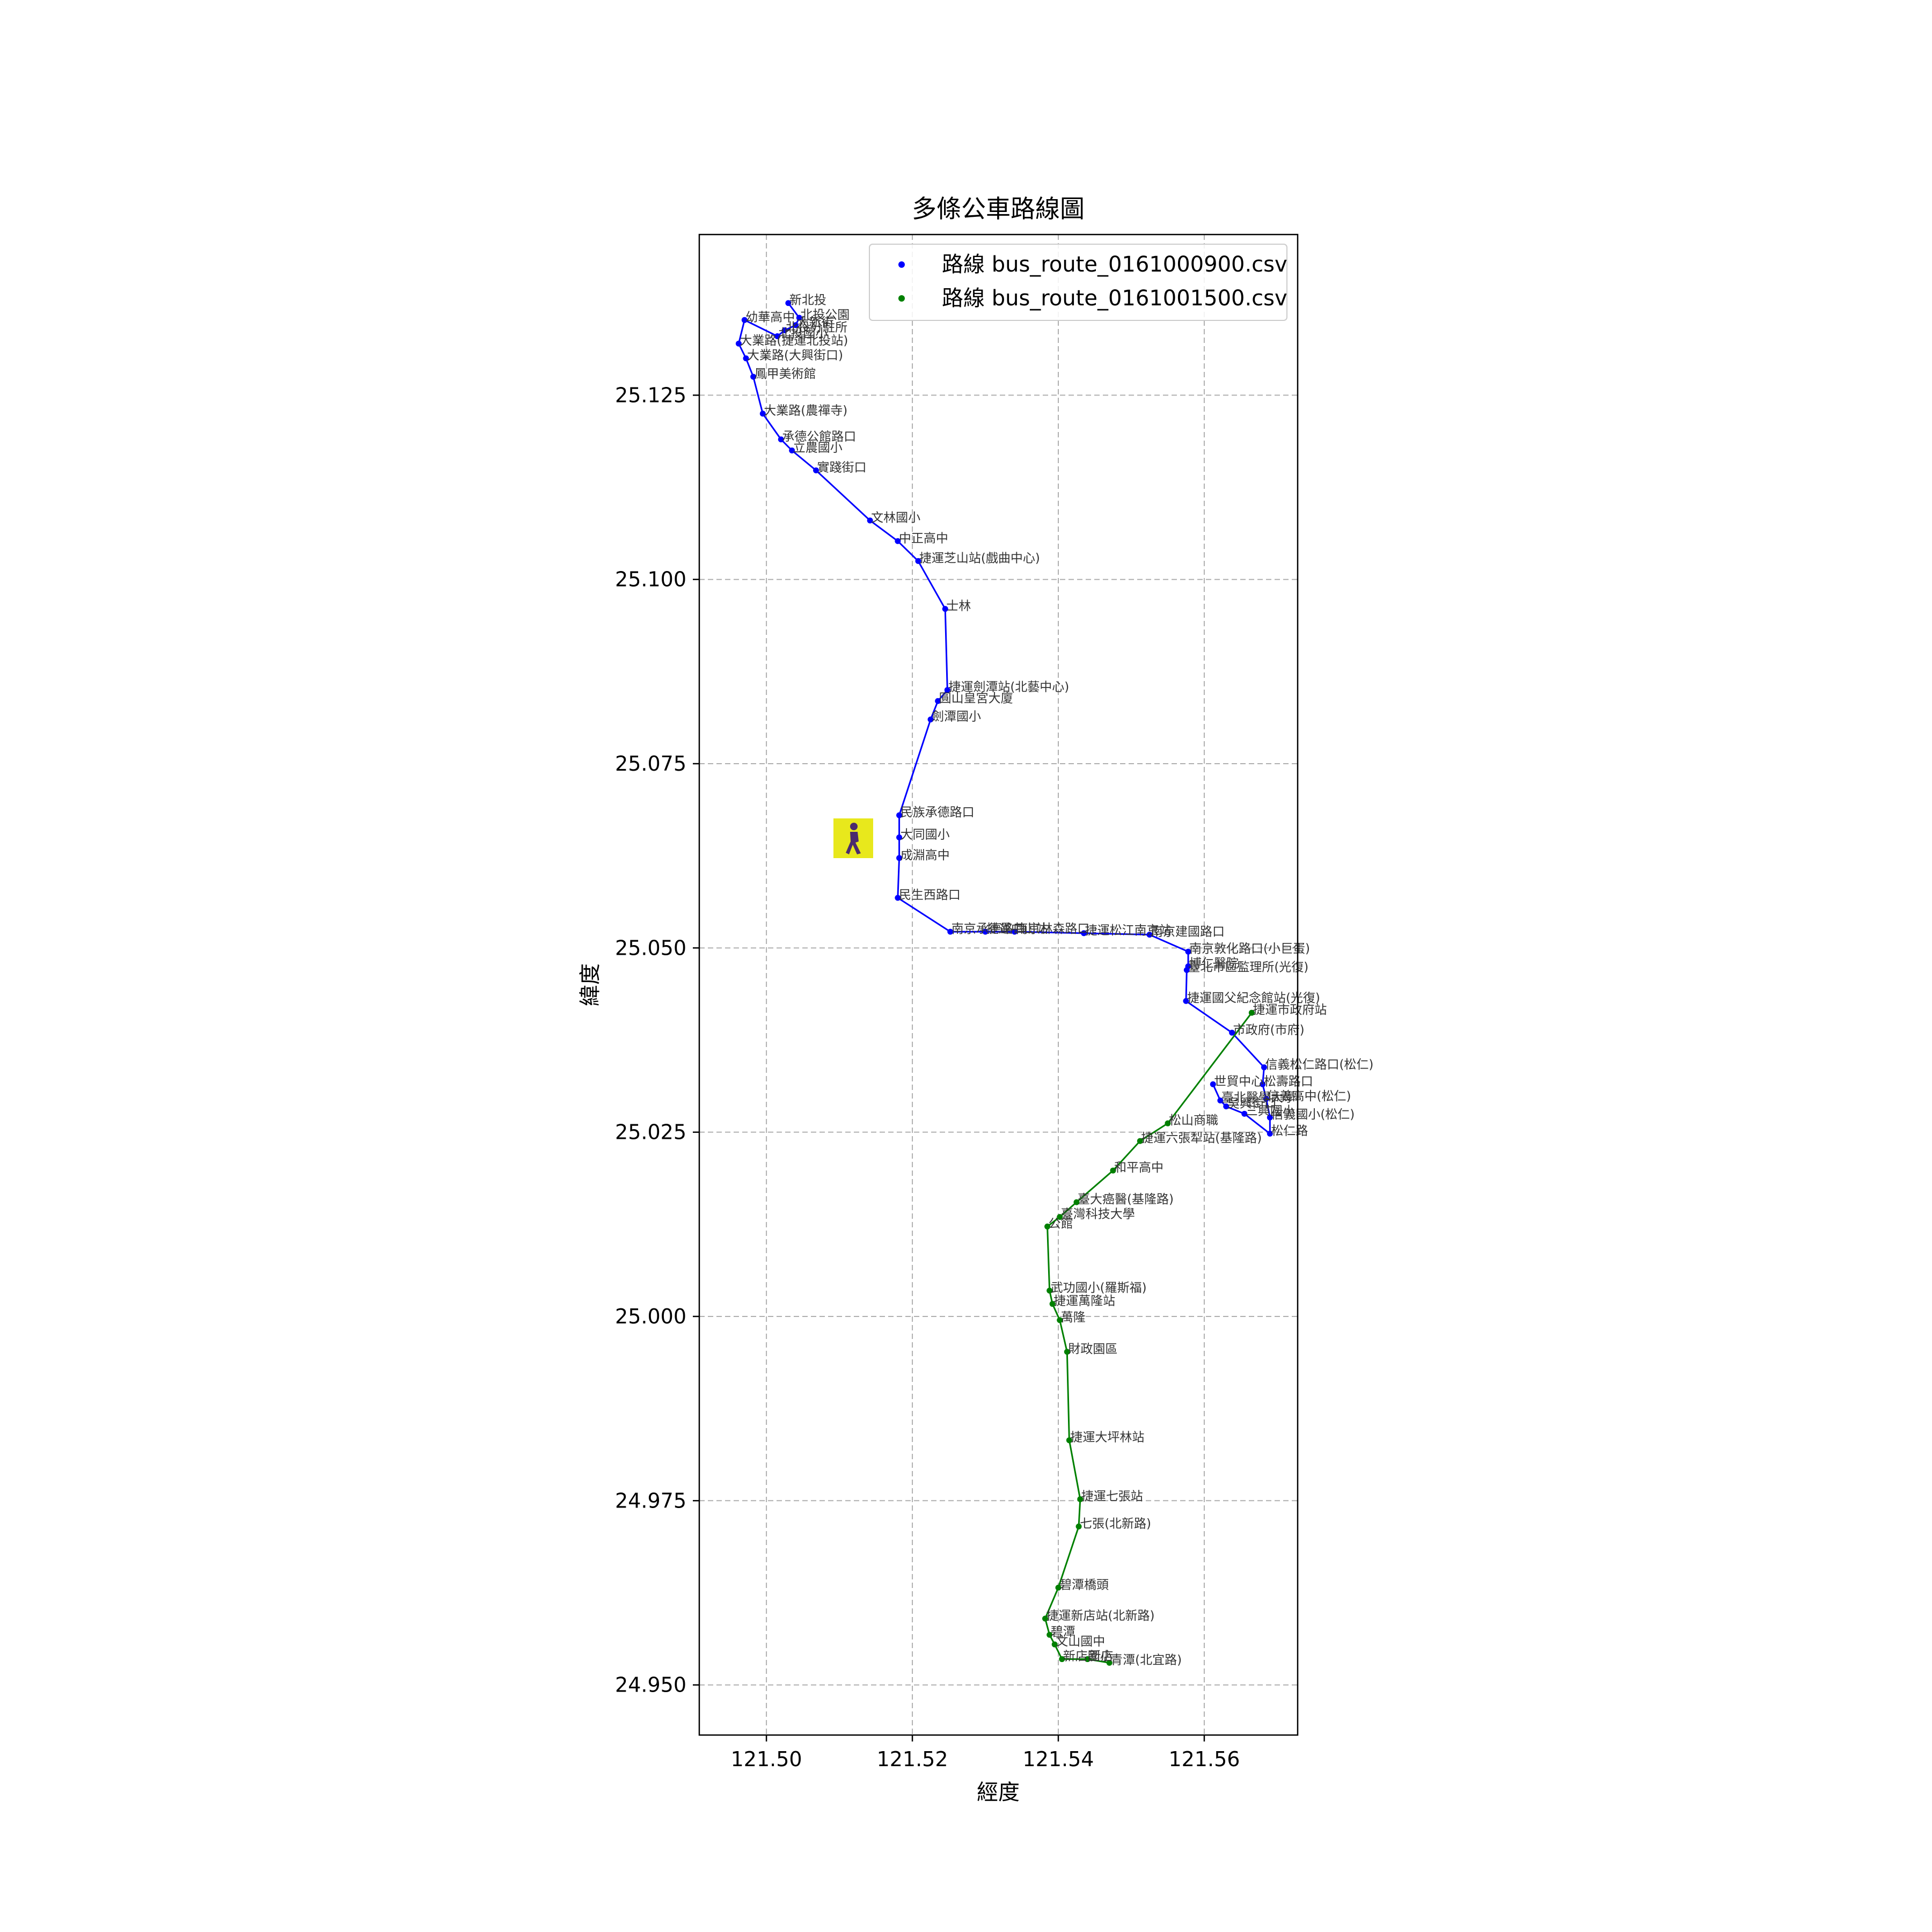 The width and height of the screenshot is (1932, 1932). What do you see at coordinates (766, 1759) in the screenshot?
I see `x-tick-label: 121.50` at bounding box center [766, 1759].